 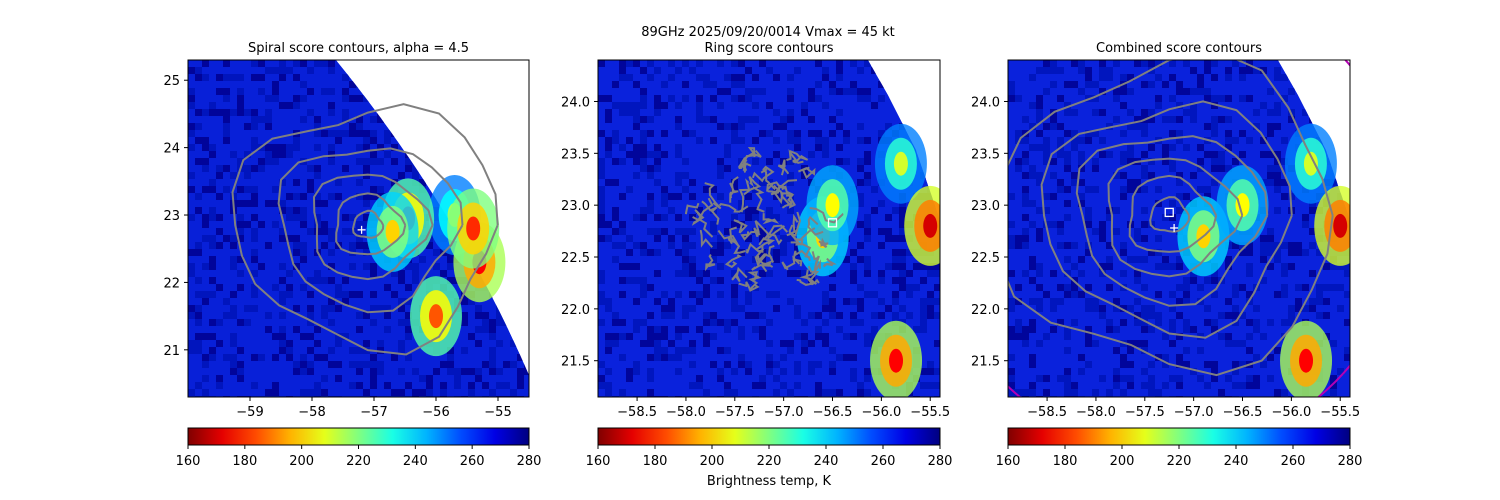 I want to click on y-tick-label: 21, so click(x=171, y=351).